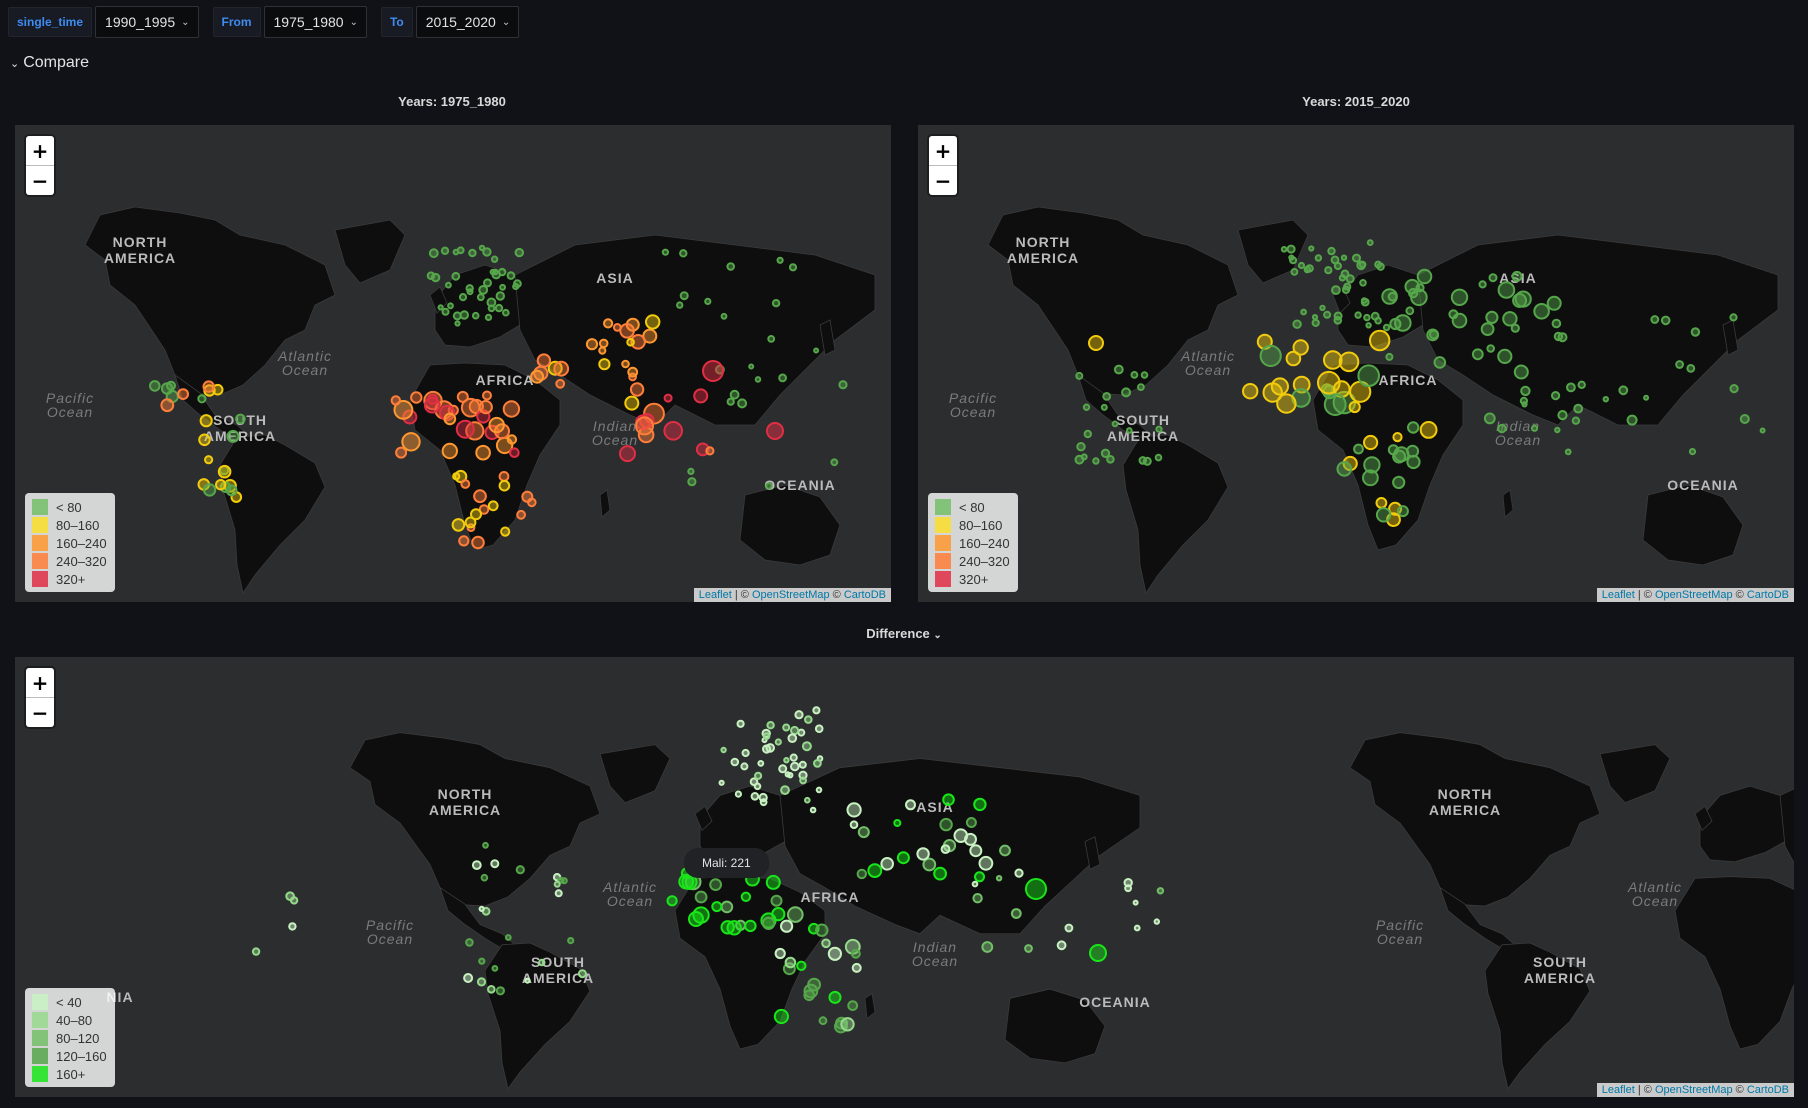 The image size is (1808, 1108). I want to click on osm-link: OpenStreetMap, so click(1693, 595).